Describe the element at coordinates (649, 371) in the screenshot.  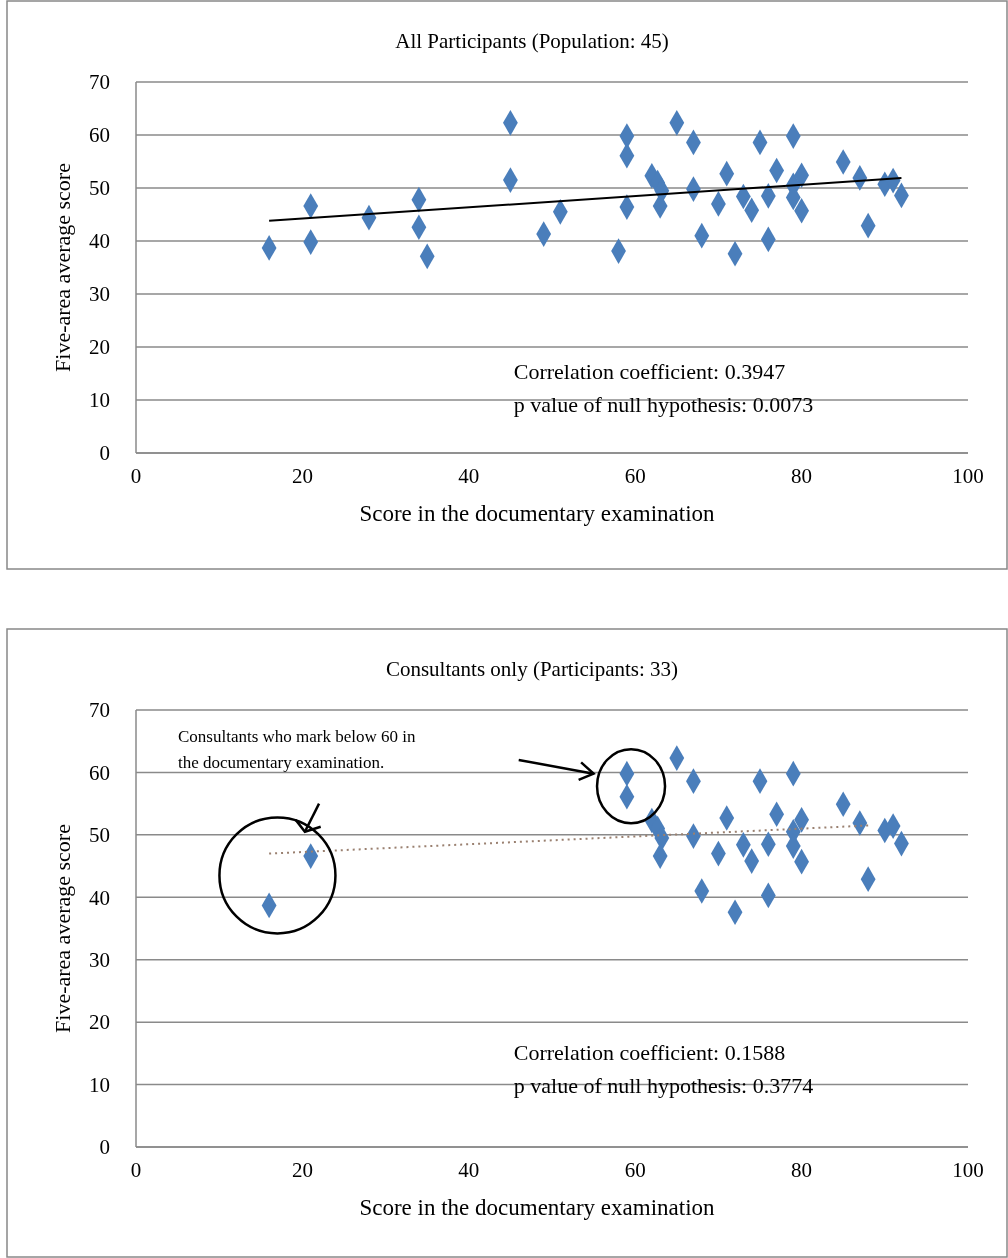
I see `annotation: Correlation coefficient: 0.3947` at that location.